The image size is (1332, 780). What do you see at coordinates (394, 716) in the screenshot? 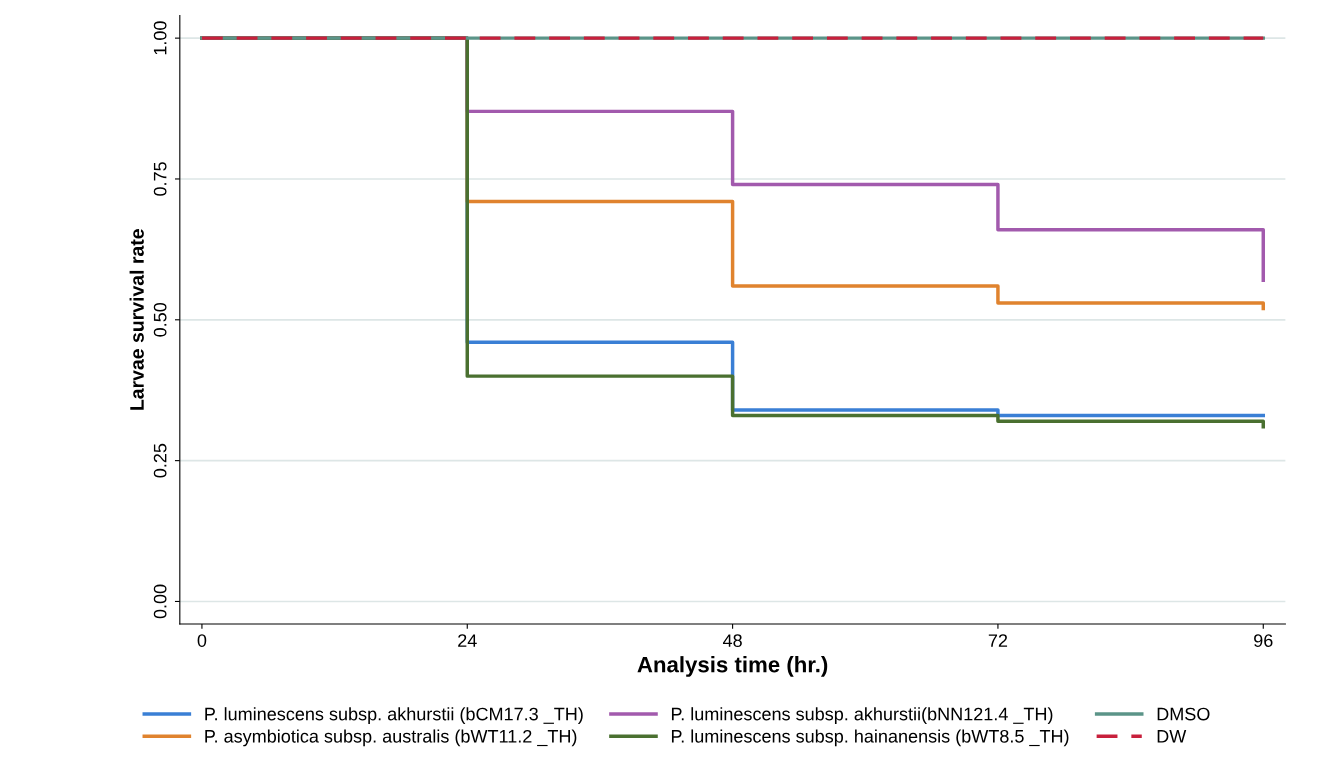
I see `legend-label: P. luminescens subsp. akhurstii (bCM17.3 _TH)` at bounding box center [394, 716].